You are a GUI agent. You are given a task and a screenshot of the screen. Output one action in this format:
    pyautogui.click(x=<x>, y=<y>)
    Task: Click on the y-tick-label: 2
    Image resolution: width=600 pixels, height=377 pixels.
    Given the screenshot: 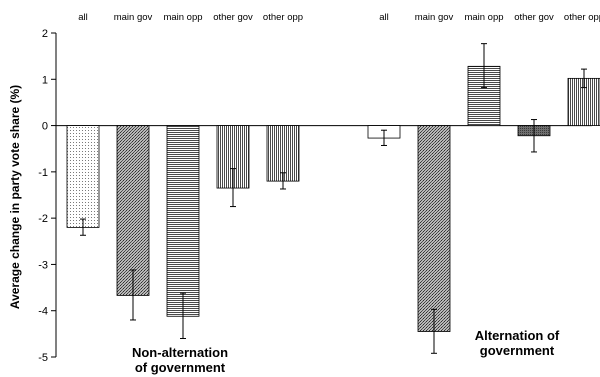 What is the action you would take?
    pyautogui.click(x=45, y=34)
    